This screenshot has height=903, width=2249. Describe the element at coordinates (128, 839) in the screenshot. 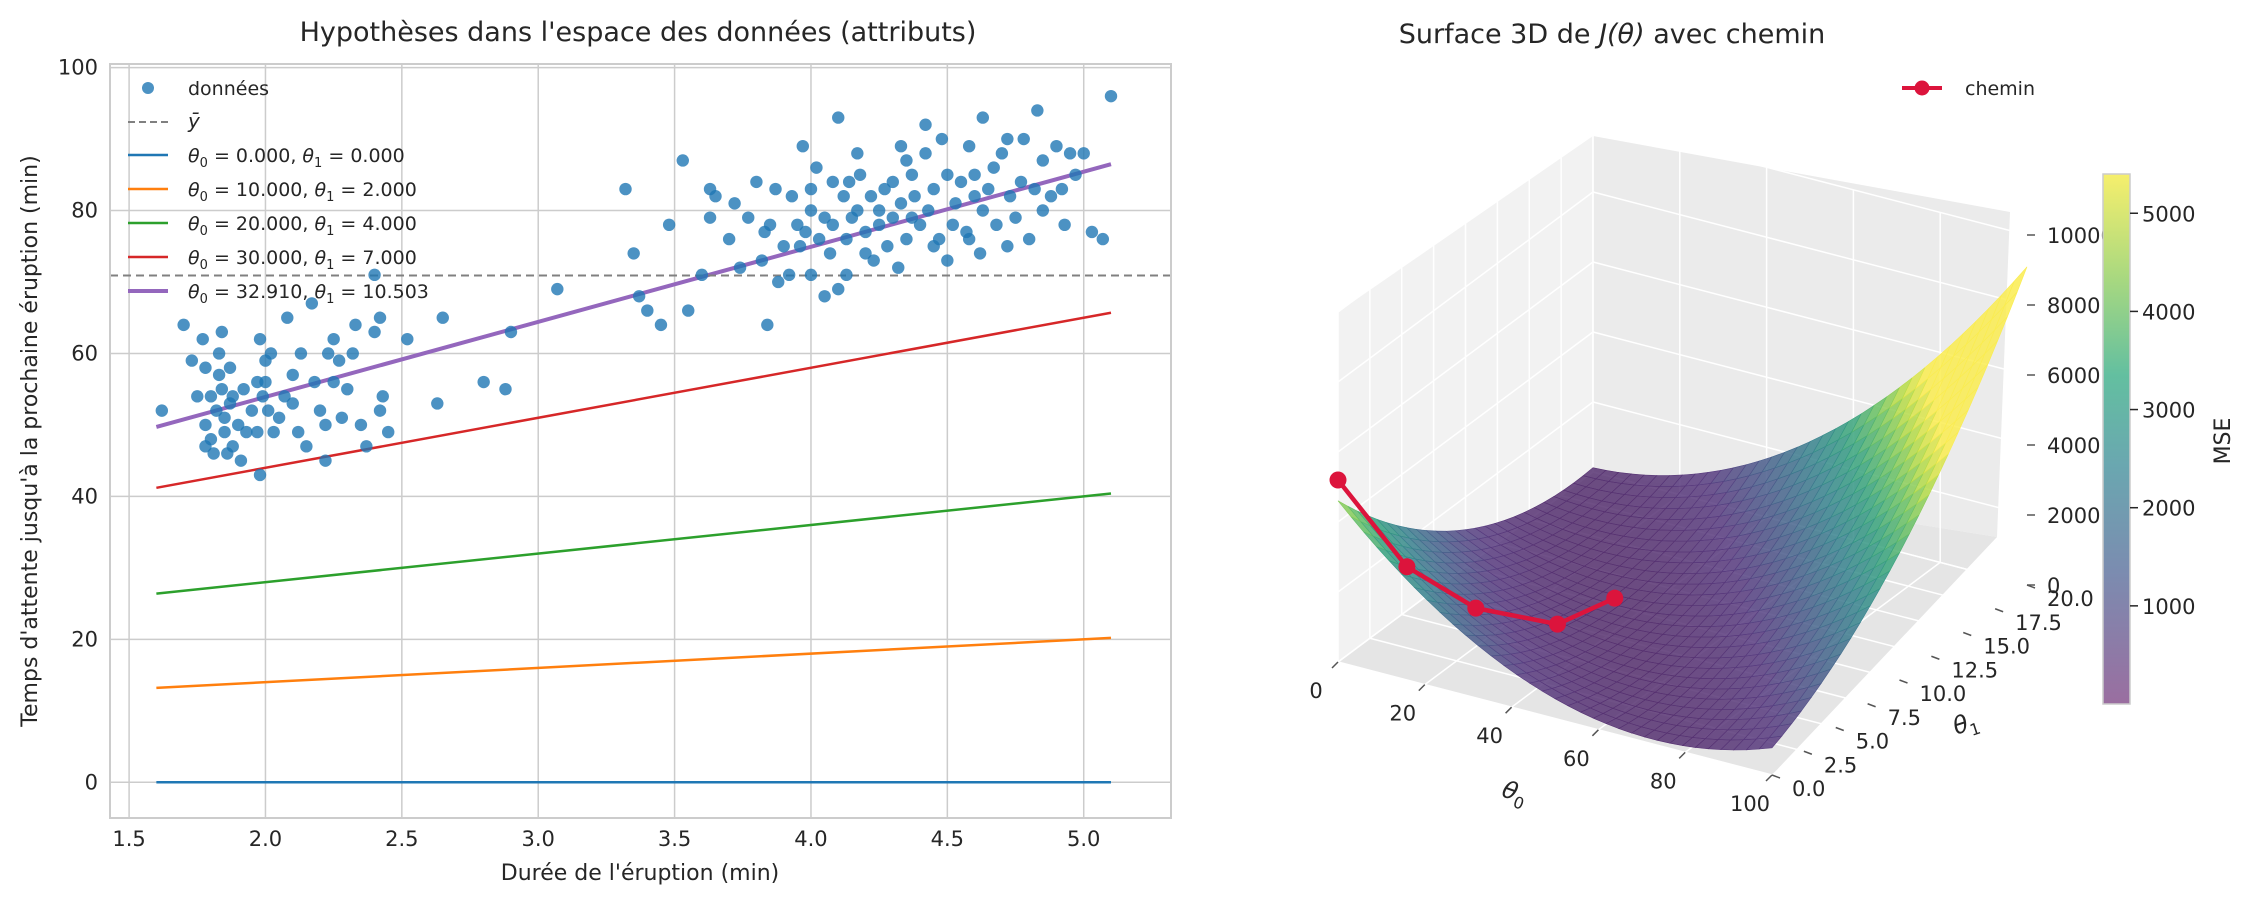

I see `left-x-tick-label-0: 1.5` at that location.